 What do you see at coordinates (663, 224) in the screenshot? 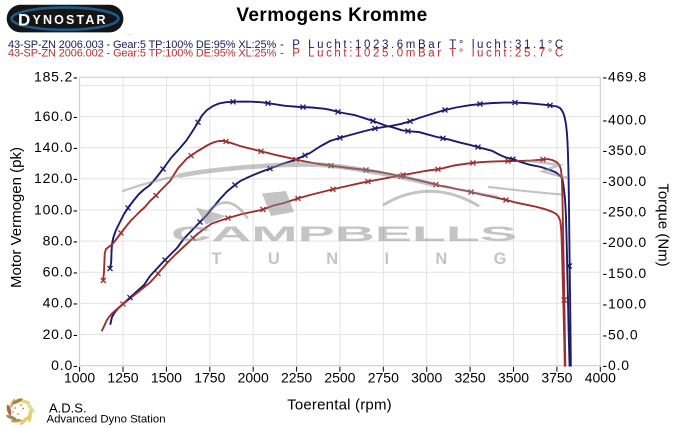
I see `svg-text: Torque (Nm)` at bounding box center [663, 224].